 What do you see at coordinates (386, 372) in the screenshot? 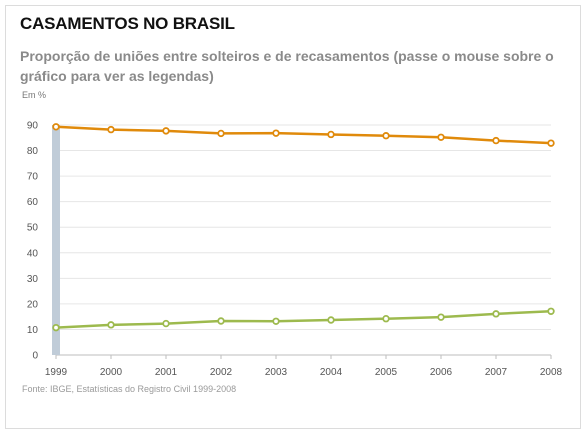
I see `x-tick-label: 2005` at bounding box center [386, 372].